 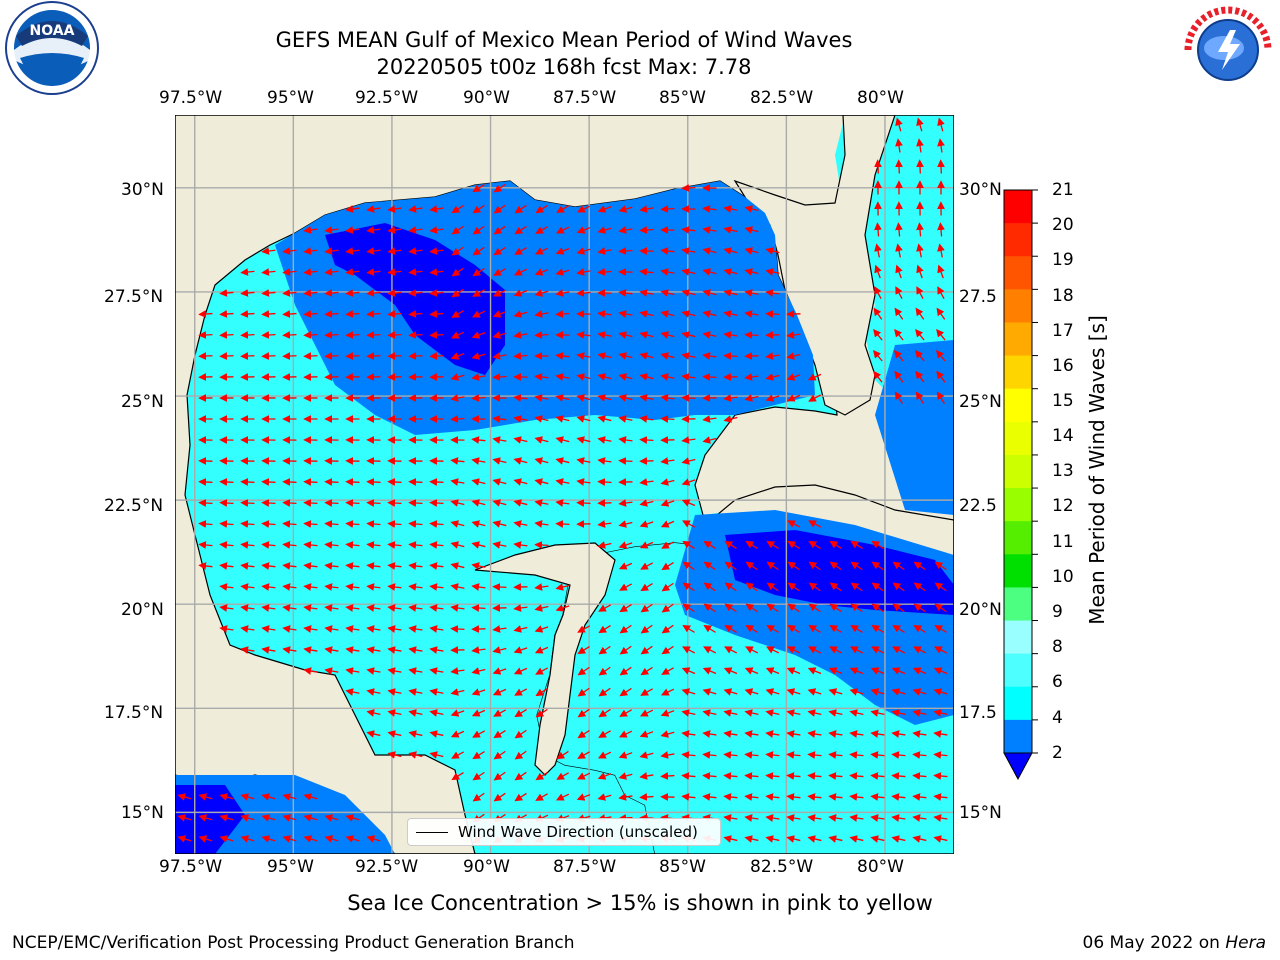 What do you see at coordinates (142, 402) in the screenshot?
I see `lat-tick-left-3: 25°N` at bounding box center [142, 402].